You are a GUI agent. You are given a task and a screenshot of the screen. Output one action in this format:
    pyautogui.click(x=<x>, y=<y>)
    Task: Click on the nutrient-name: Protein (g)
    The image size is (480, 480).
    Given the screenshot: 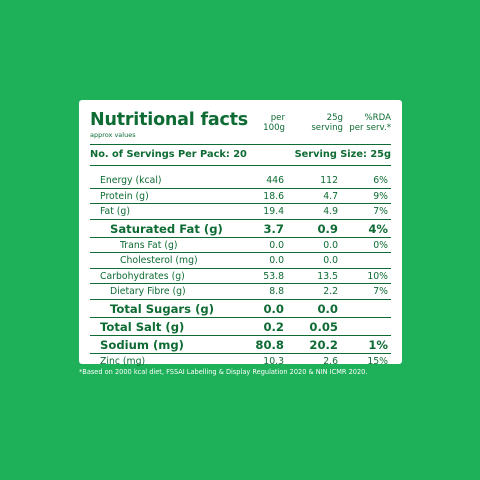 What is the action you would take?
    pyautogui.click(x=124, y=196)
    